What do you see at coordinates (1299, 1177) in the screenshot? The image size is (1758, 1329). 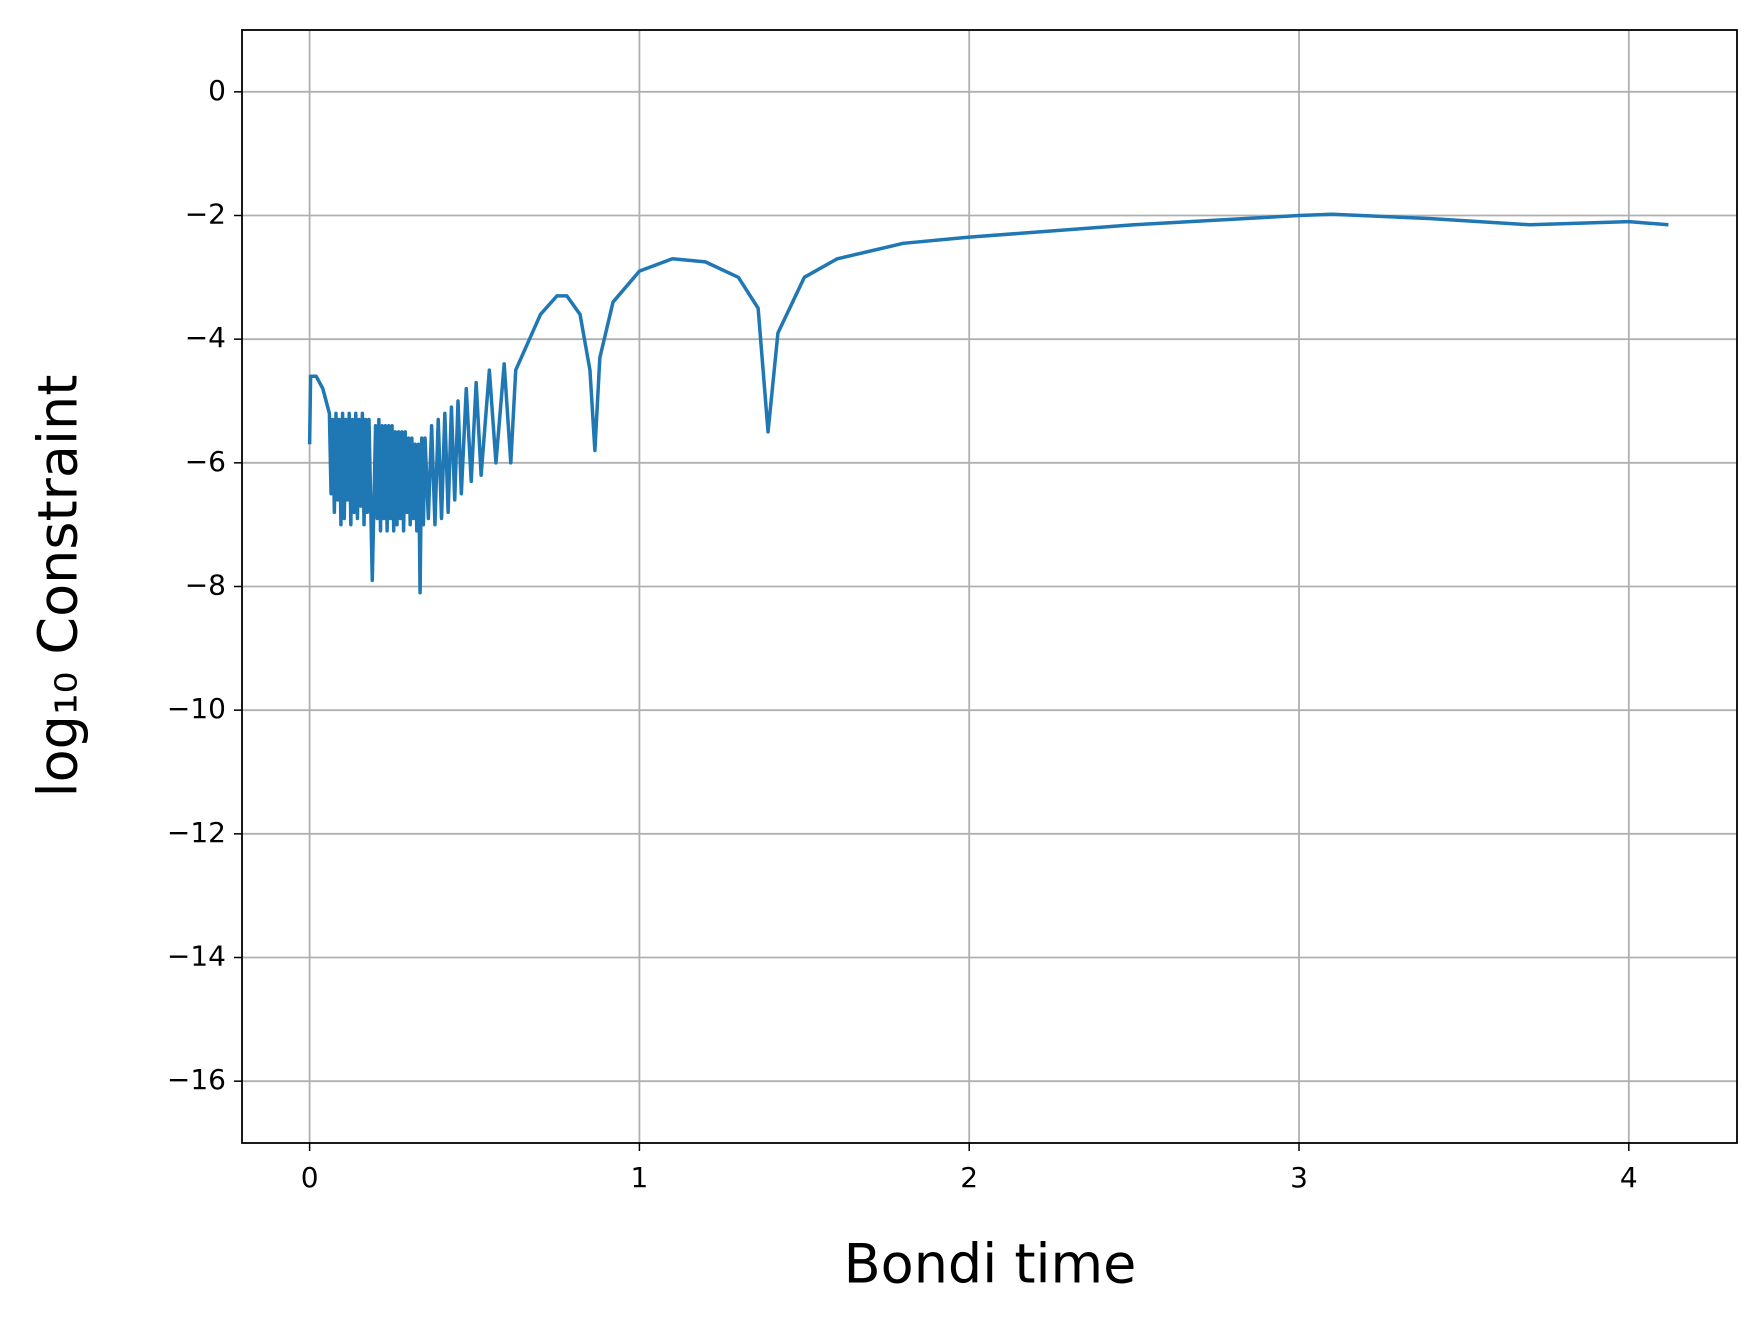 I see `x-tick-label: 3` at bounding box center [1299, 1177].